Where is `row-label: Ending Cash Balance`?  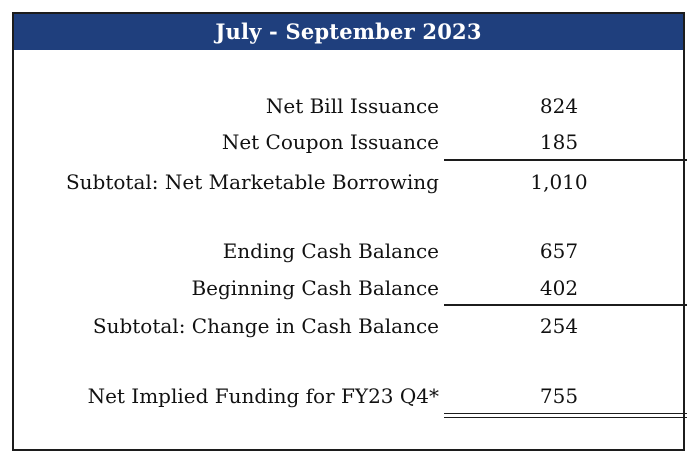
row-label: Ending Cash Balance is located at coordinates (330, 251).